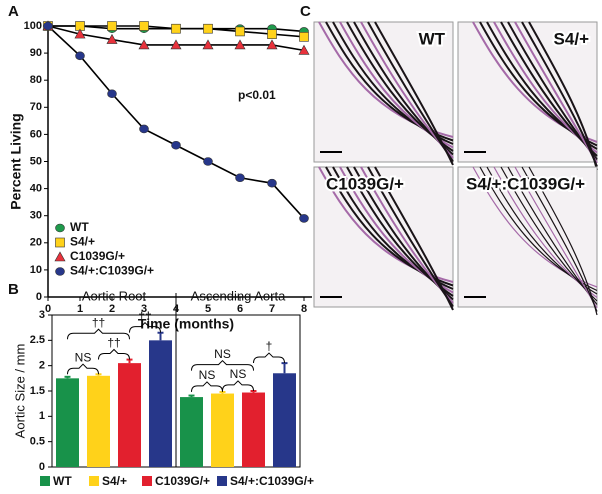  What do you see at coordinates (36, 53) in the screenshot?
I see `y-tick-label: 90` at bounding box center [36, 53].